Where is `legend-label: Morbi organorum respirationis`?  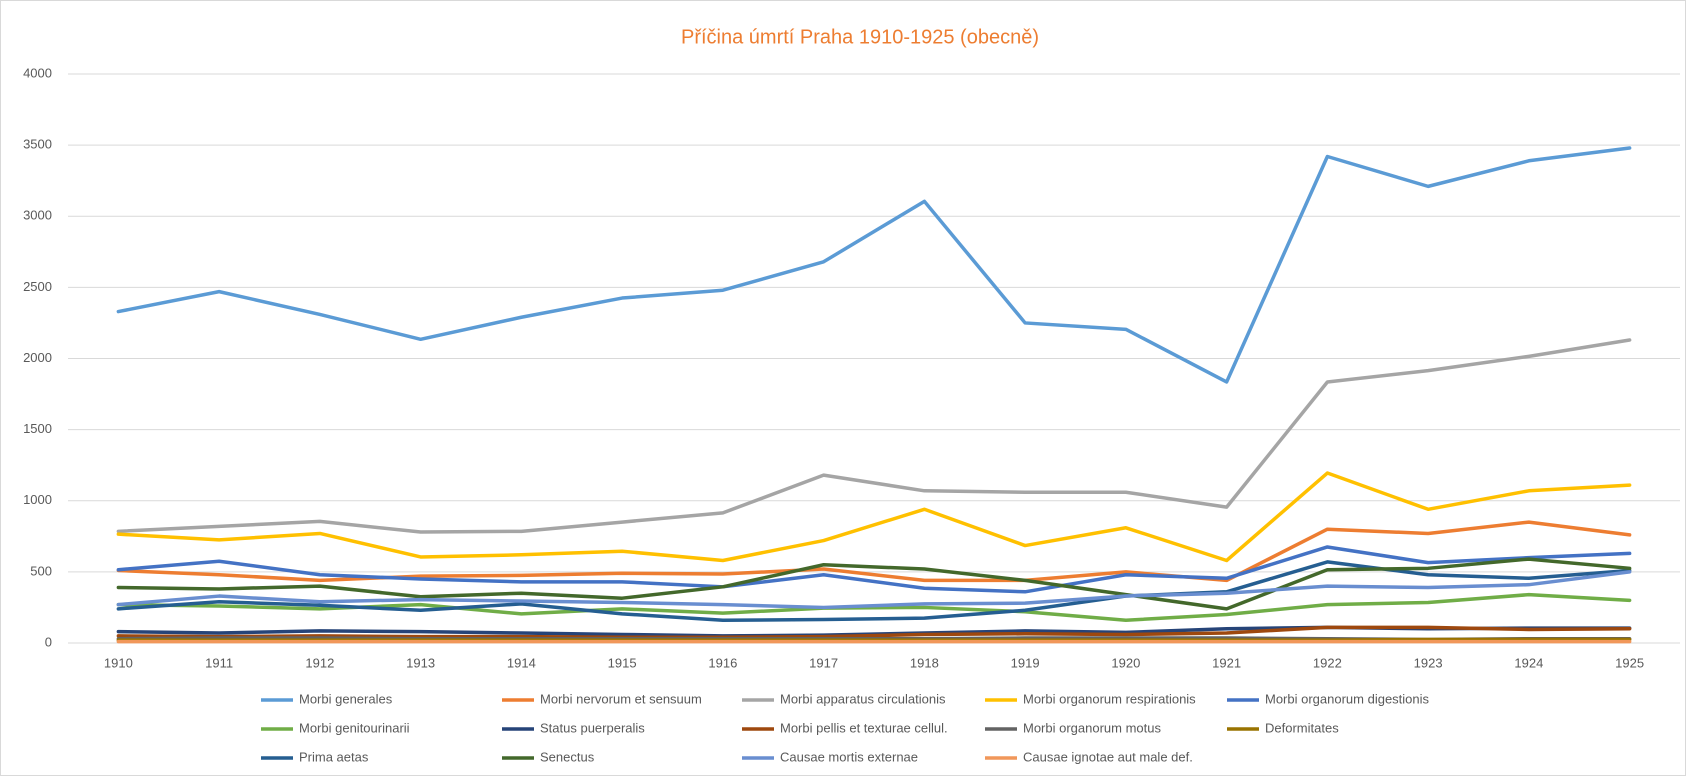
legend-label: Morbi organorum respirationis is located at coordinates (1109, 698).